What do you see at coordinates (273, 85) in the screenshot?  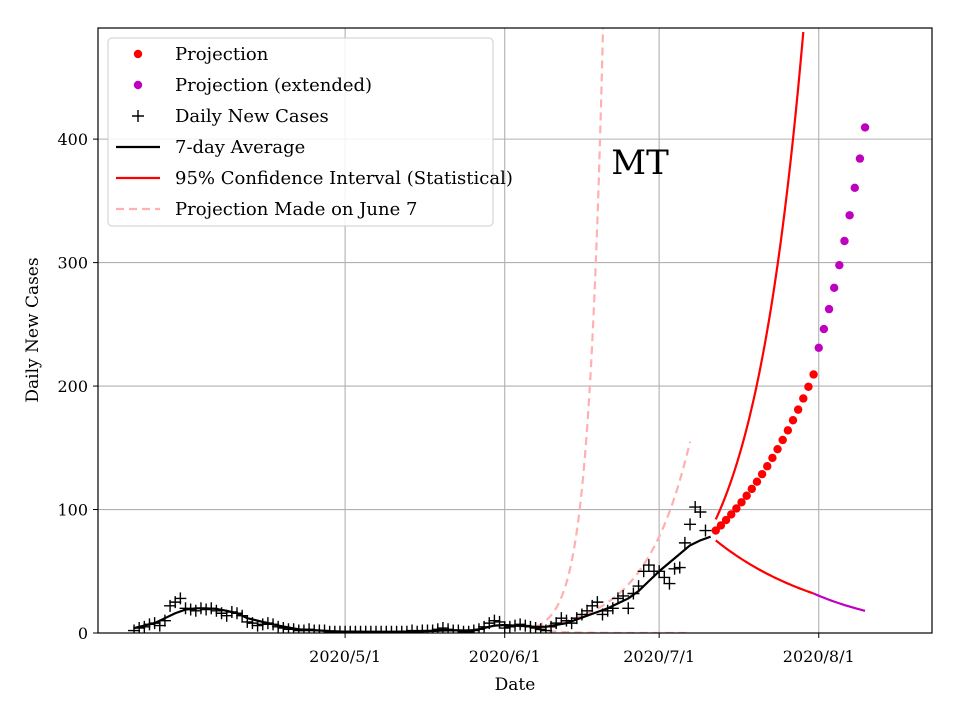 I see `legend-label-projection_extended: Projection (extended)` at bounding box center [273, 85].